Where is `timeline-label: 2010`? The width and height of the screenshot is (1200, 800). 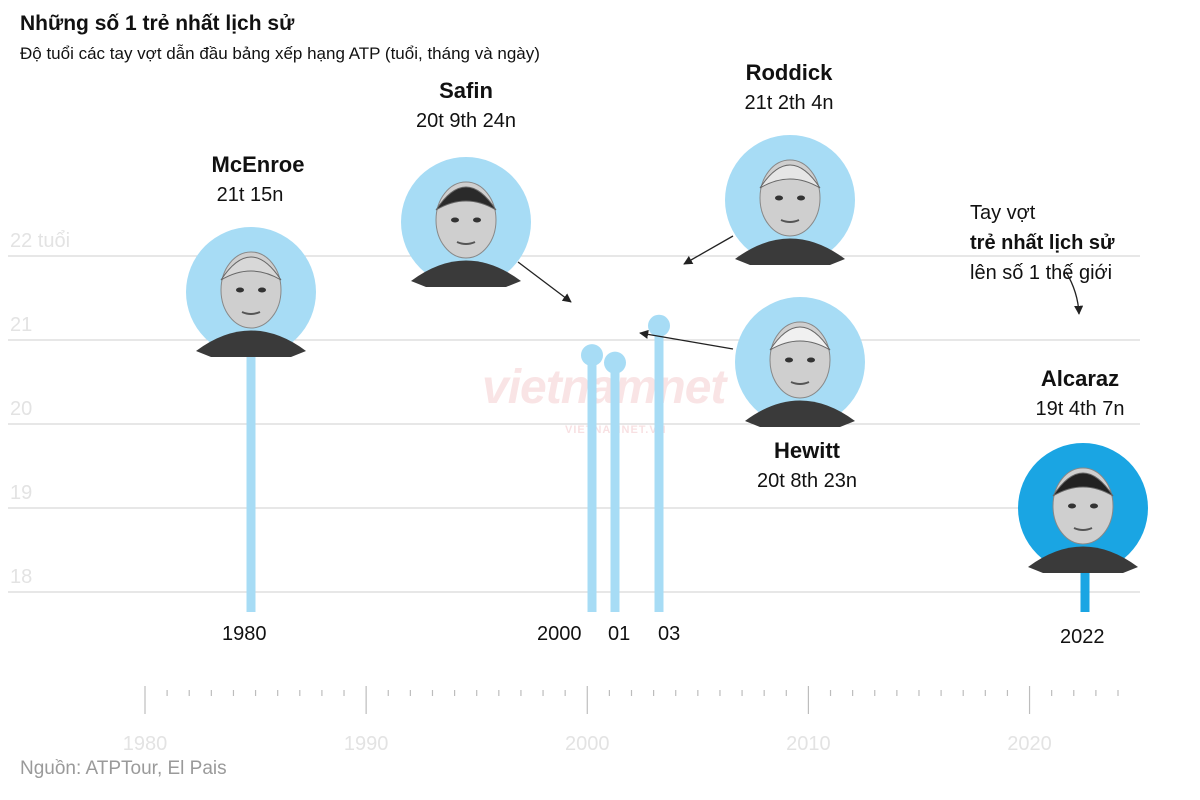
timeline-label: 2010 is located at coordinates (808, 744).